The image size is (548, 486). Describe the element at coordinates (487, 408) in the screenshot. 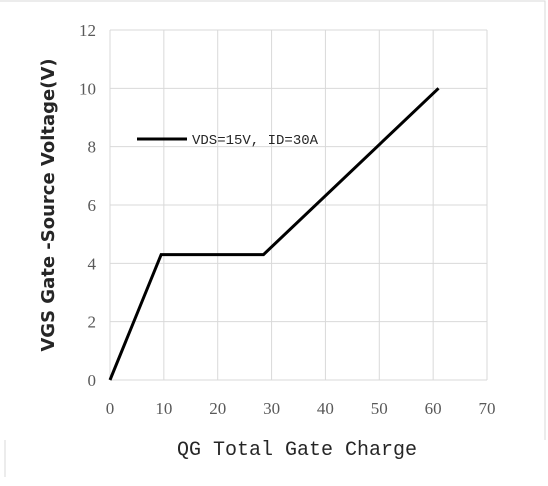

I see `x-tick-label: 70` at that location.